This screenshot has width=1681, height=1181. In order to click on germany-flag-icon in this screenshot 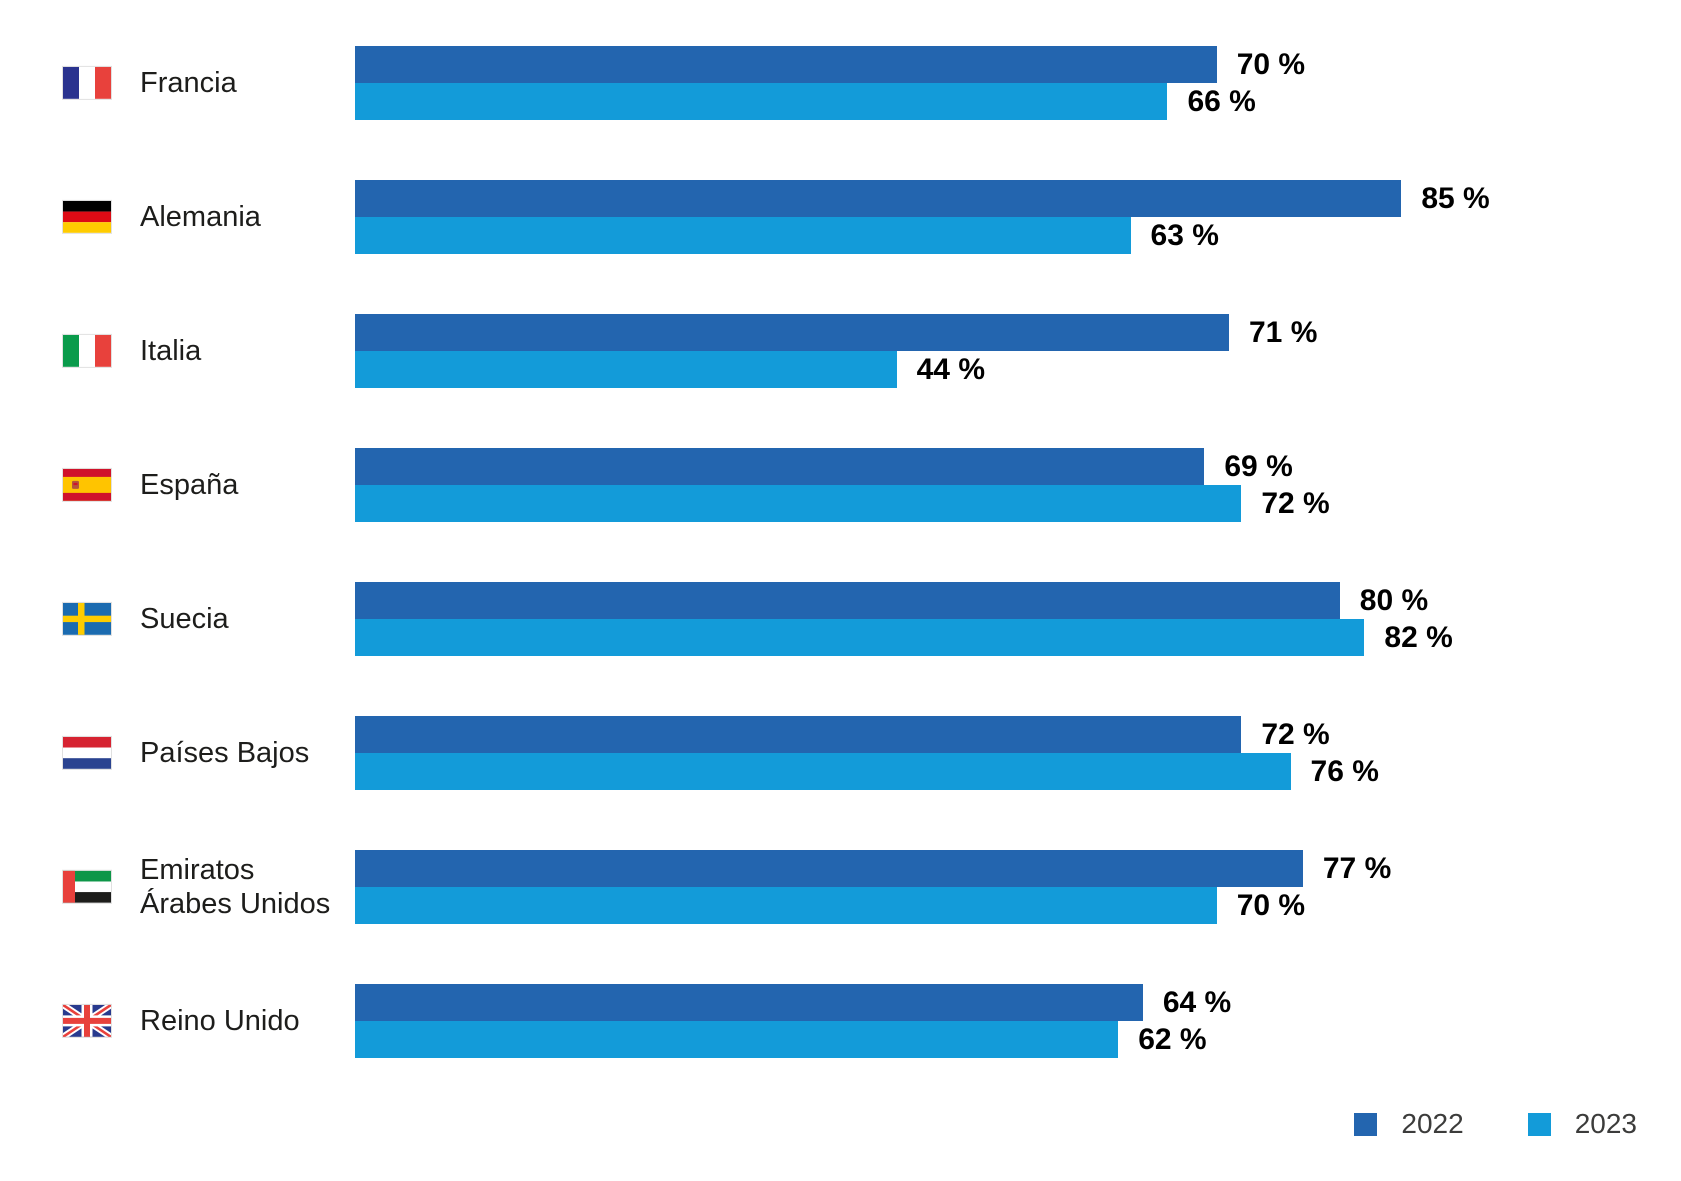, I will do `click(87, 217)`.